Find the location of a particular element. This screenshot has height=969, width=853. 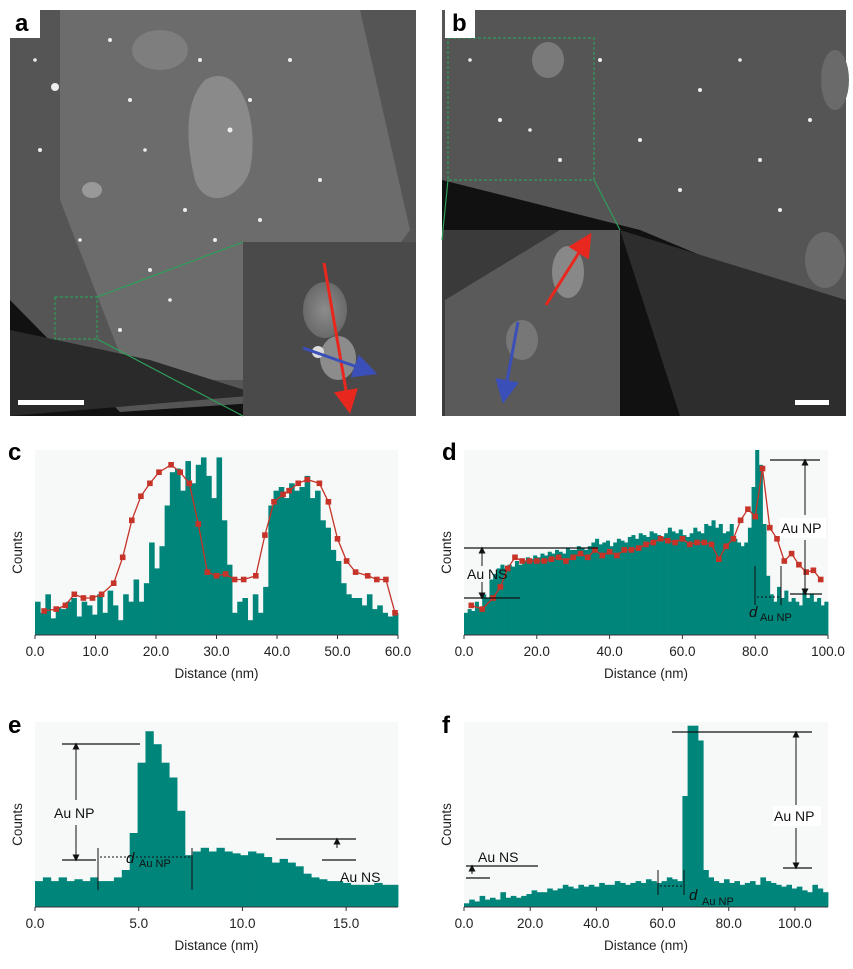

chart-e: 0.0 5.0 10.0 15.0 Distance (nm) Counts is located at coordinates (204, 837).